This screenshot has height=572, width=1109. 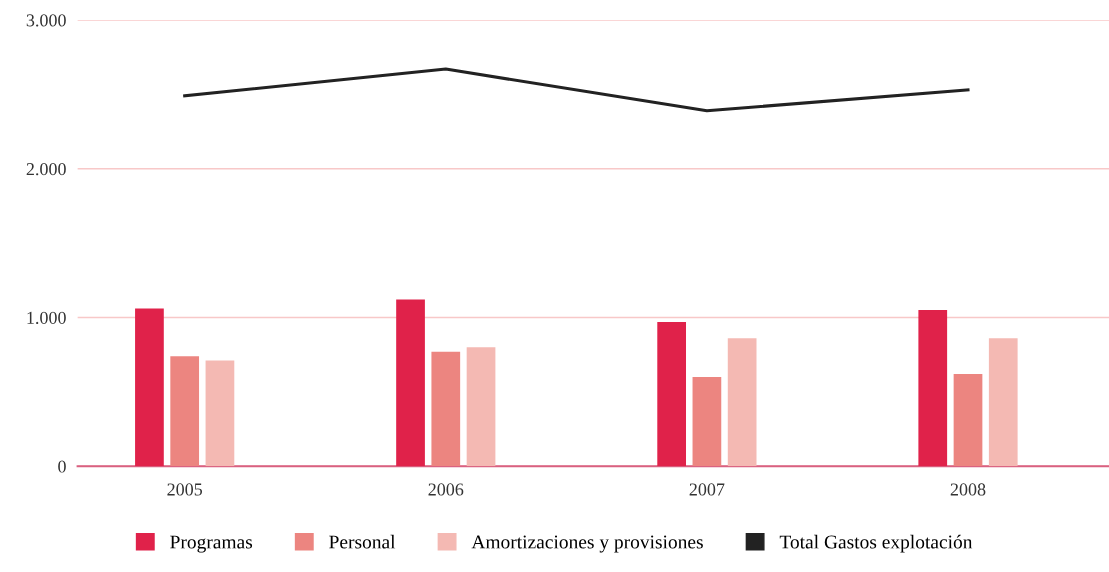 I want to click on legend-label: Personal, so click(x=362, y=541).